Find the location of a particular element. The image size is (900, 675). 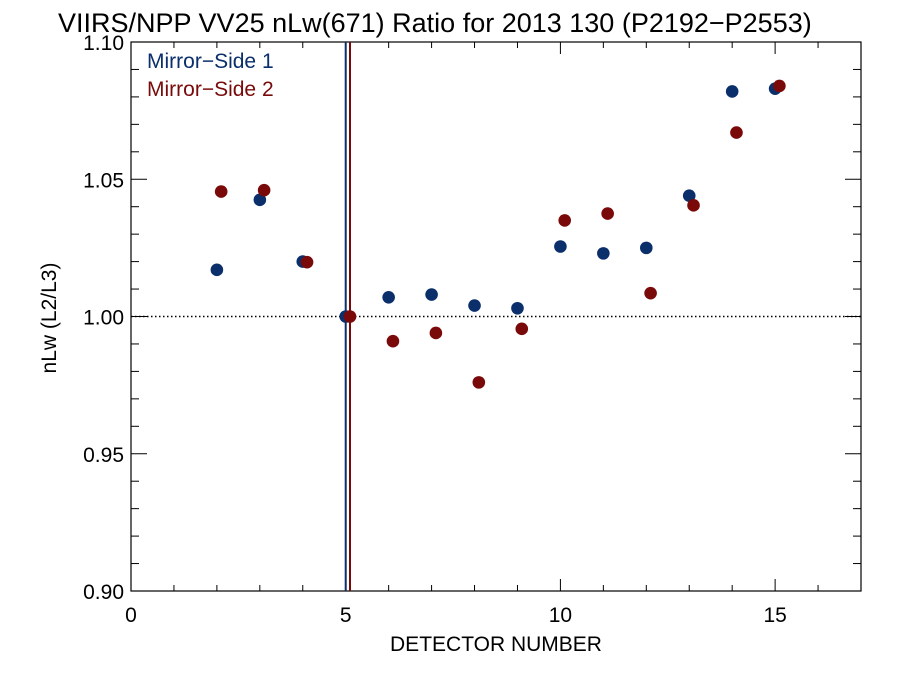

legend-entry-mirror-side-1: Mirror−Side 1 is located at coordinates (210, 61).